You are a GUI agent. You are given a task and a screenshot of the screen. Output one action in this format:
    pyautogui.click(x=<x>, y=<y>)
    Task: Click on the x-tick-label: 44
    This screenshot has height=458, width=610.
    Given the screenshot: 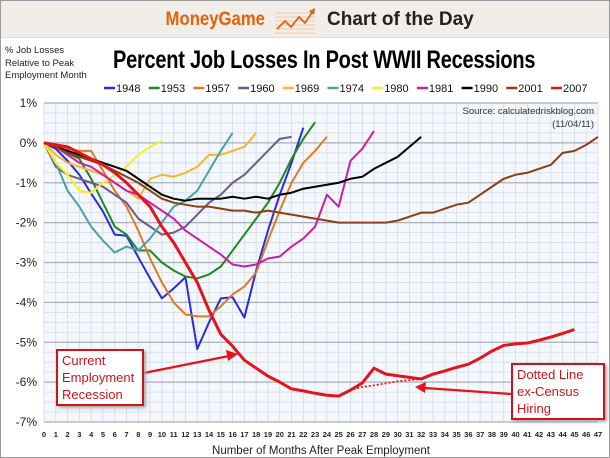 What is the action you would take?
    pyautogui.click(x=562, y=434)
    